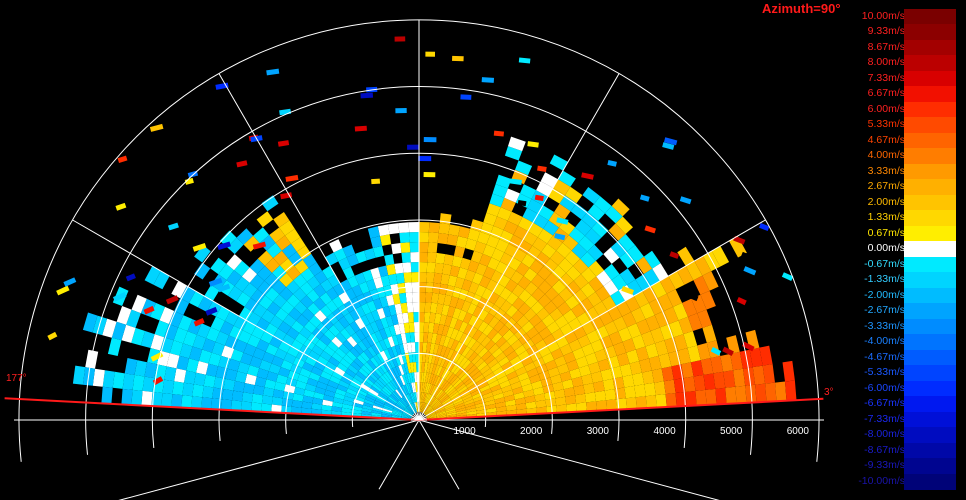 This screenshot has width=966, height=500. I want to click on legend-label: 8.00m/s, so click(886, 62).